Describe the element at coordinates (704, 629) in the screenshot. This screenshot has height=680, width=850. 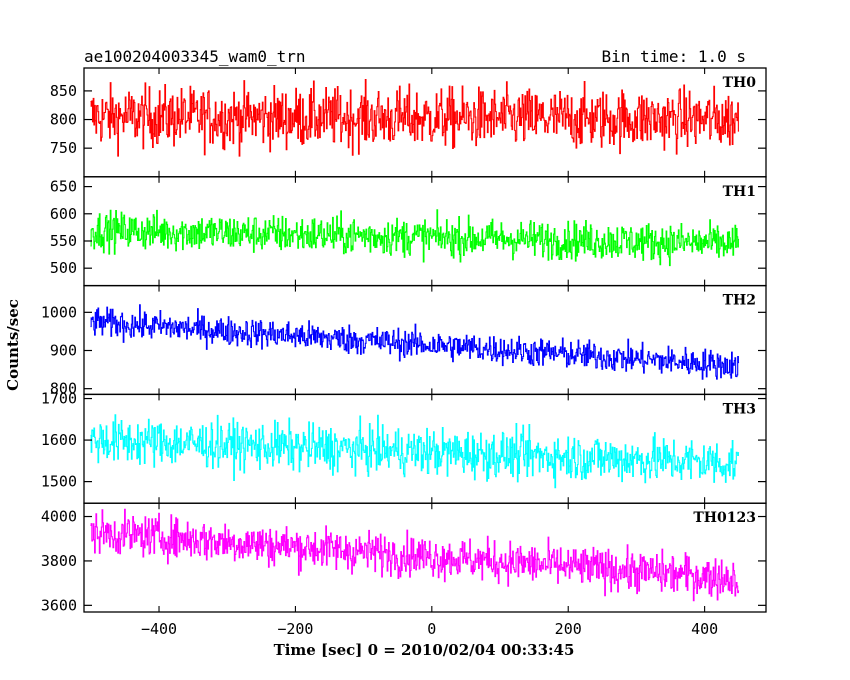
I see `x-tick-label: 400` at that location.